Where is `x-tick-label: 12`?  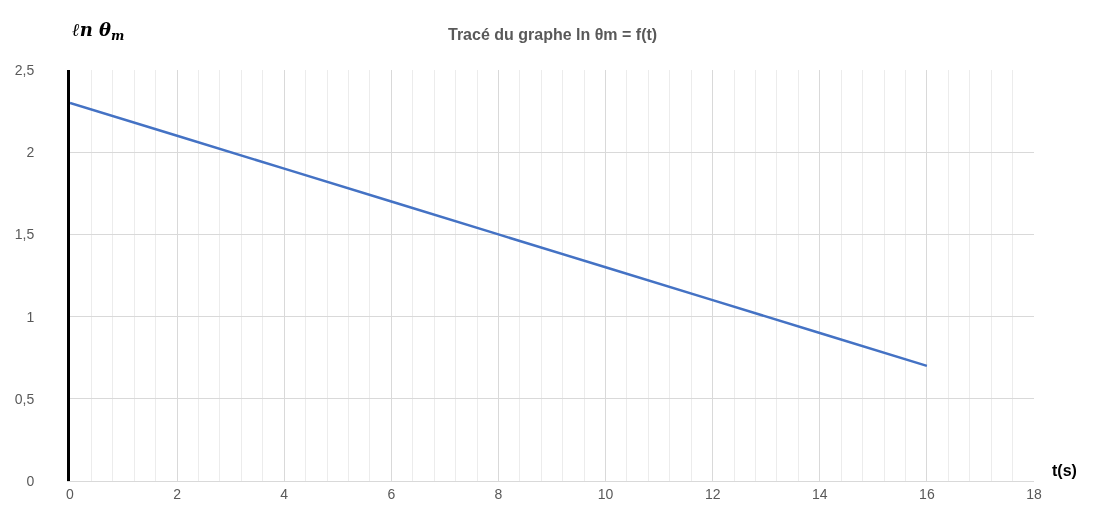
x-tick-label: 12 is located at coordinates (712, 493).